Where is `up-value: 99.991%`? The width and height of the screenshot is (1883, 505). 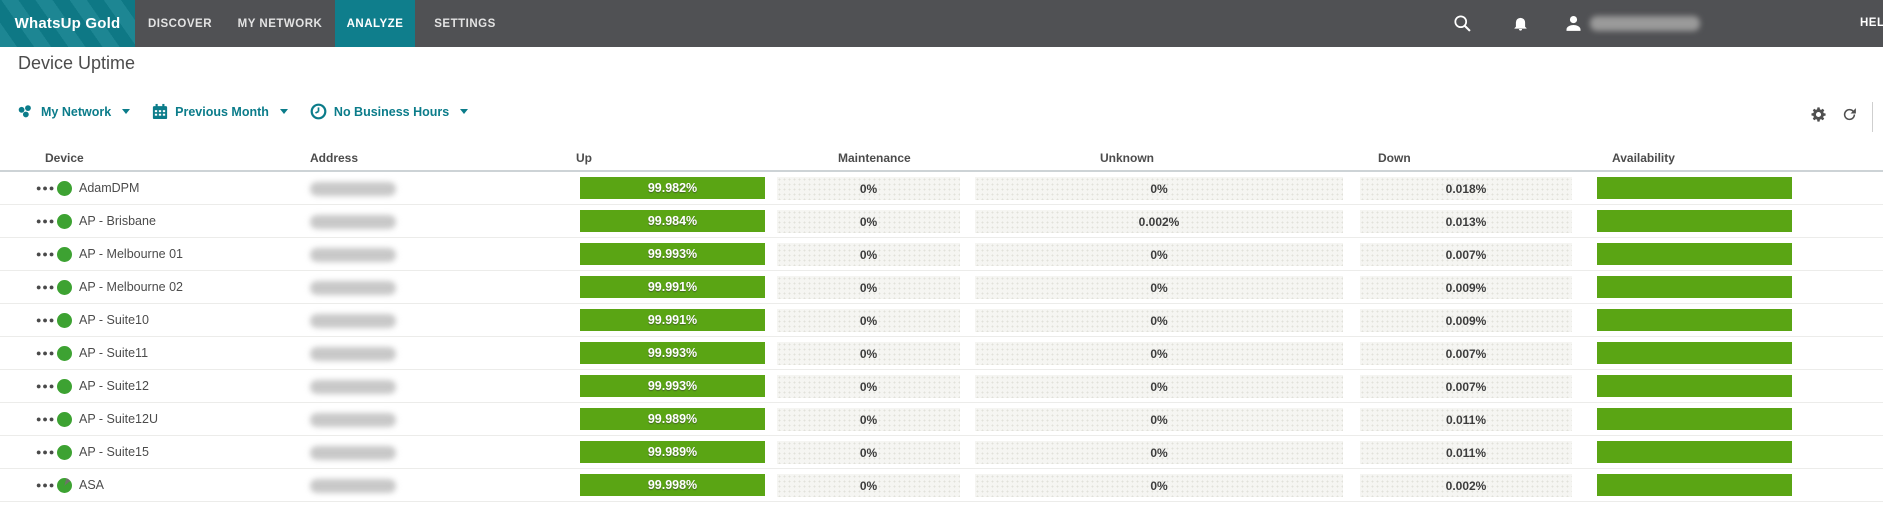 up-value: 99.991% is located at coordinates (672, 287).